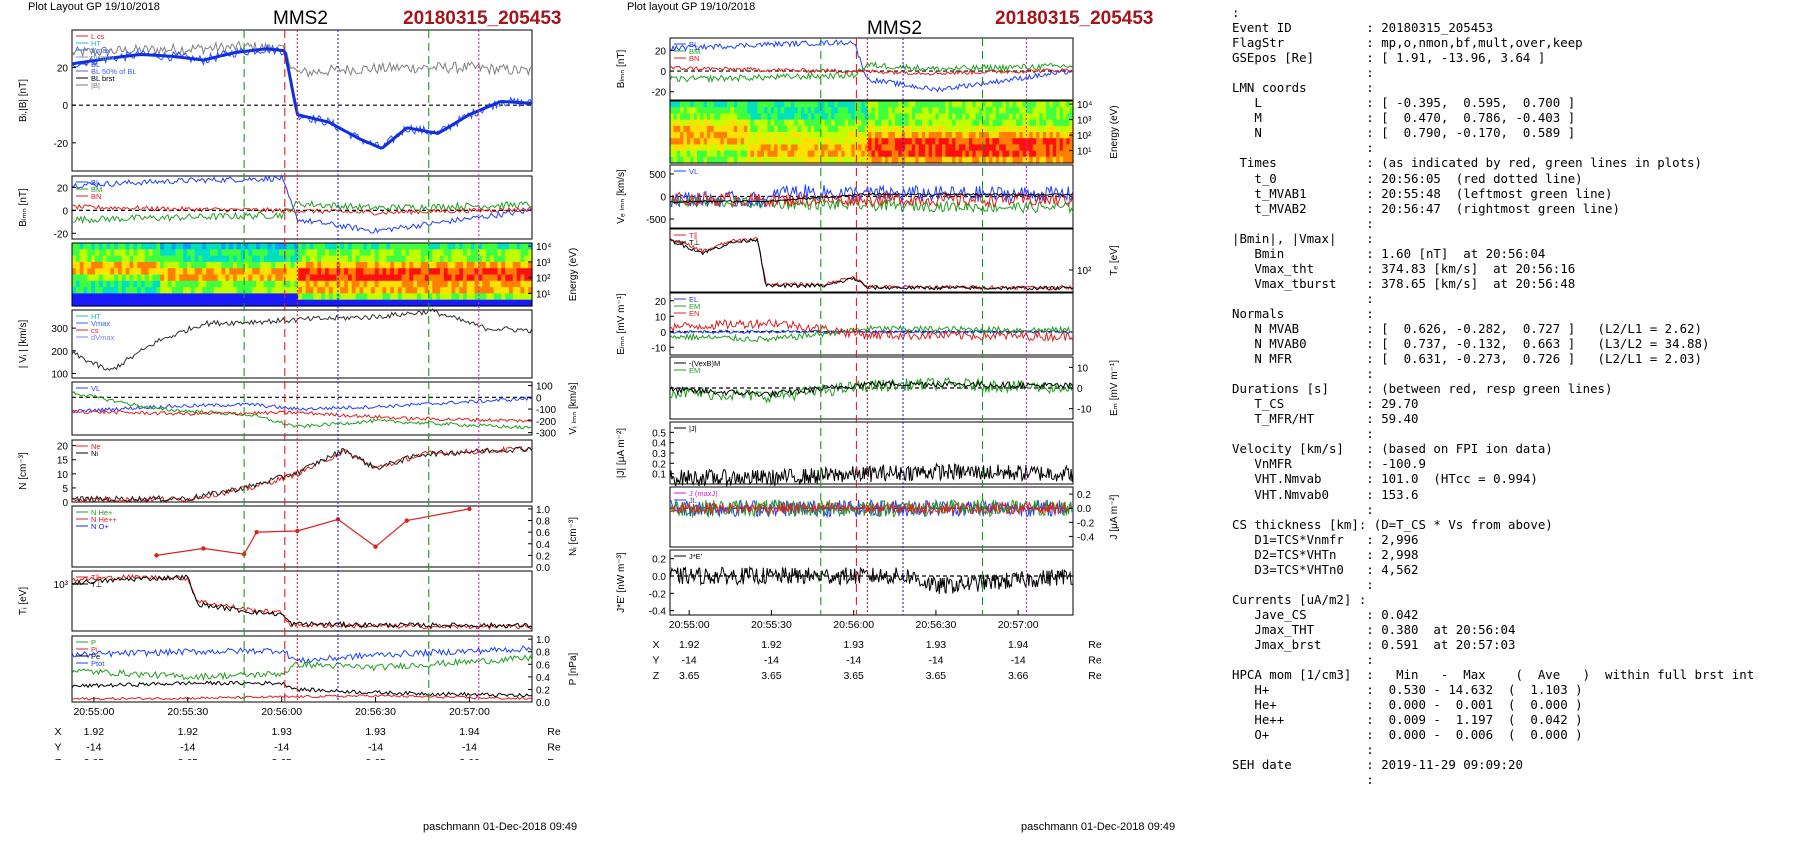 Image resolution: width=1804 pixels, height=841 pixels. I want to click on y-tick-label: 20, so click(661, 302).